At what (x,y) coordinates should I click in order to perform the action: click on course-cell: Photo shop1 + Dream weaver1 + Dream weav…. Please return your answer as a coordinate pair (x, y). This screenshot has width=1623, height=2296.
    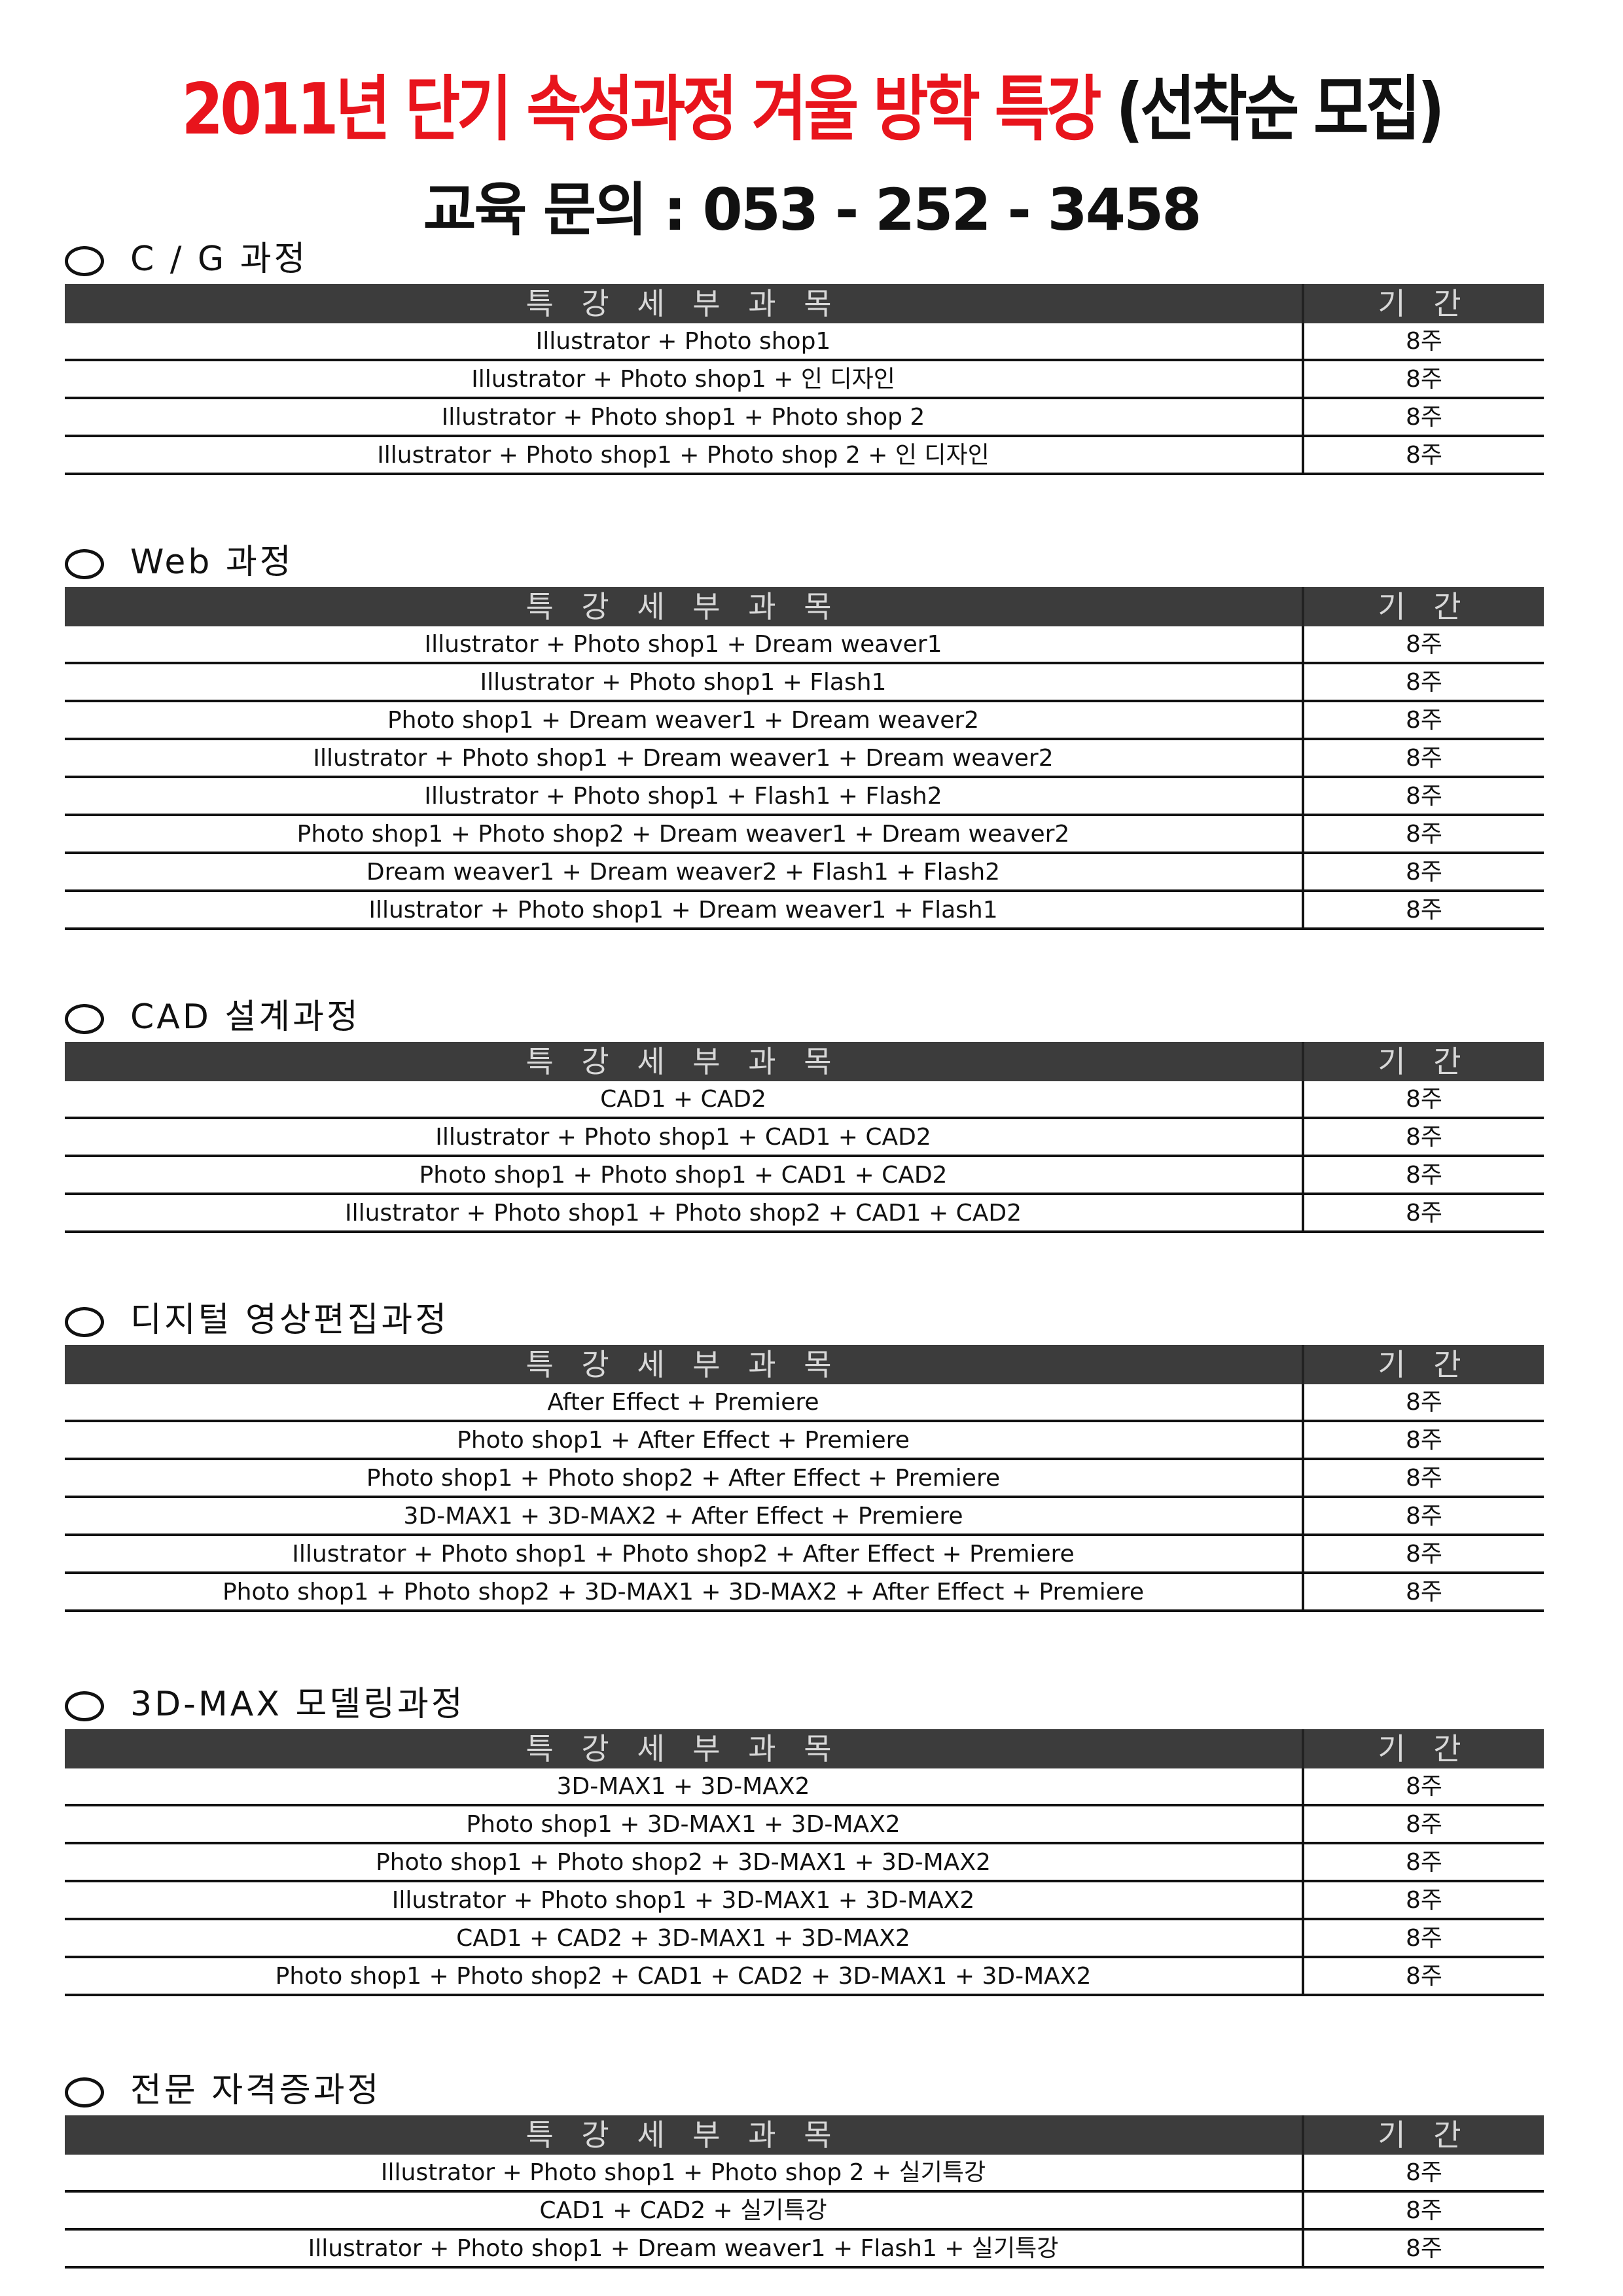
    Looking at the image, I should click on (684, 720).